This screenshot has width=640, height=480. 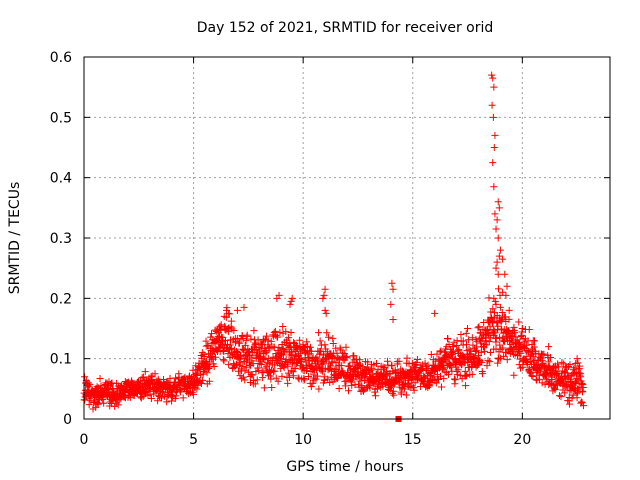 What do you see at coordinates (522, 440) in the screenshot?
I see `x-tick-label: 20` at bounding box center [522, 440].